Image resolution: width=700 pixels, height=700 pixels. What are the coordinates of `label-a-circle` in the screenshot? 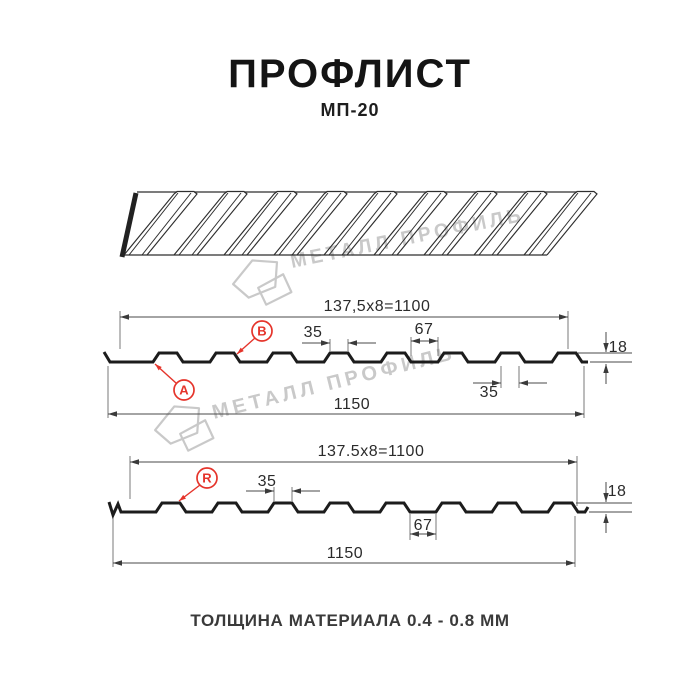 It's located at (184, 390).